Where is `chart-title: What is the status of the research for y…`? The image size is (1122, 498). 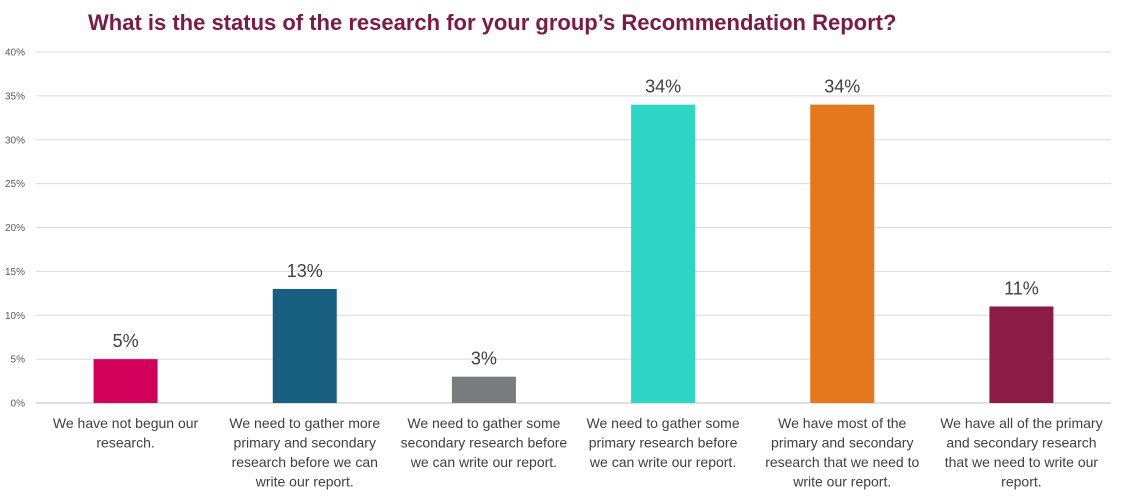 chart-title: What is the status of the research for y… is located at coordinates (492, 22).